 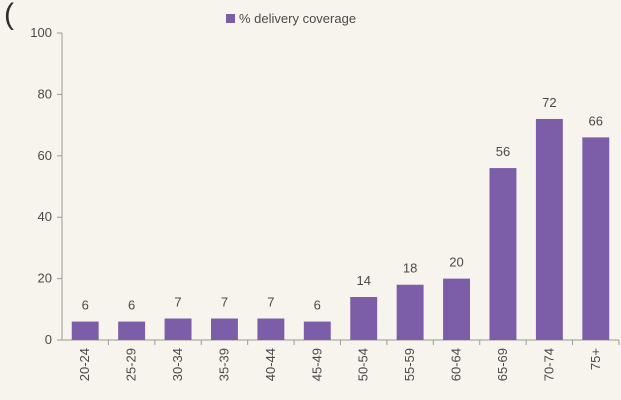 What do you see at coordinates (456, 262) in the screenshot?
I see `data-label: 20` at bounding box center [456, 262].